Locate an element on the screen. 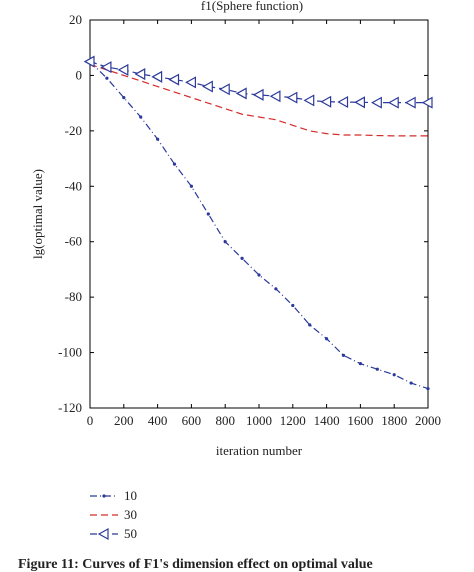  chart-title: f1(Sphere function) is located at coordinates (252, 6).